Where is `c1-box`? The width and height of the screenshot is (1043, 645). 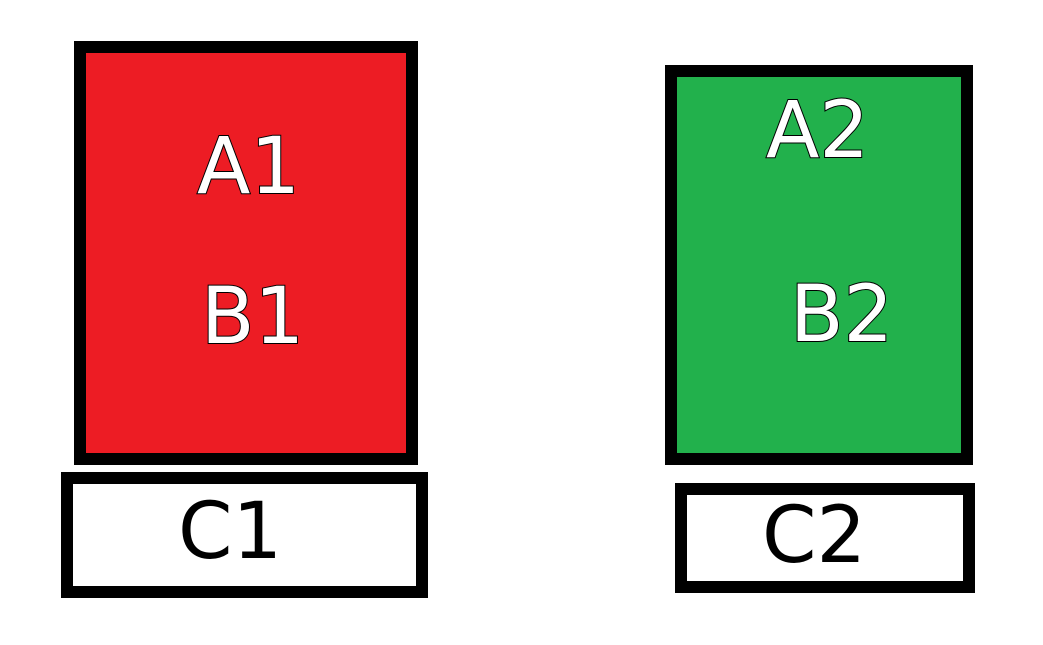
c1-box is located at coordinates (244, 535).